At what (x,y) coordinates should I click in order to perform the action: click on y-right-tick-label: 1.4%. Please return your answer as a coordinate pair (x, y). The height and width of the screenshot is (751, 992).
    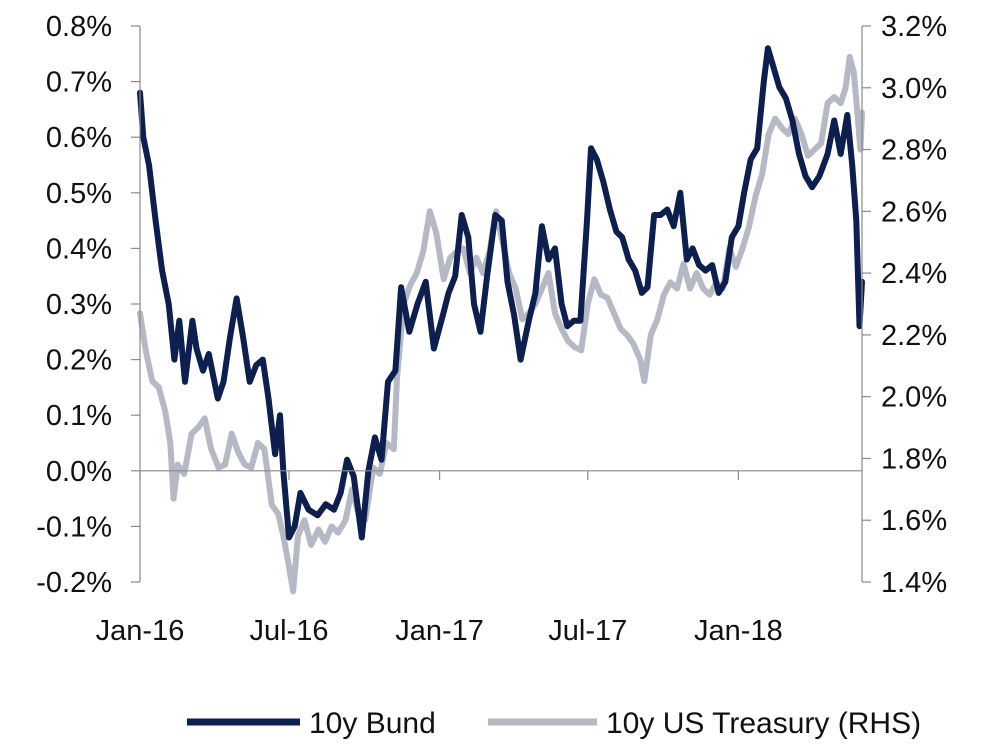
    Looking at the image, I should click on (914, 583).